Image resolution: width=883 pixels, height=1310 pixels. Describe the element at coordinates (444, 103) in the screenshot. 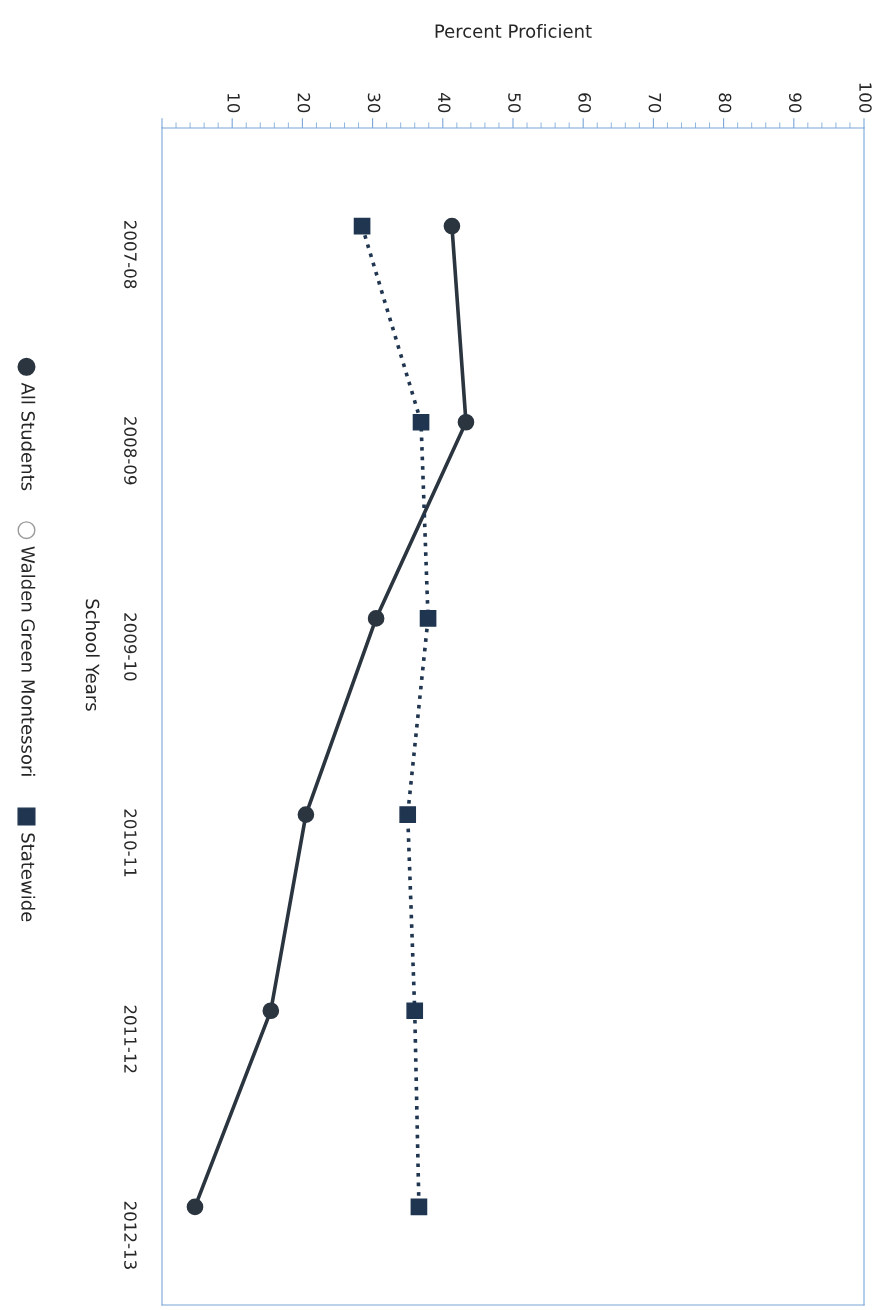

I see `x-tick-label: 40` at that location.